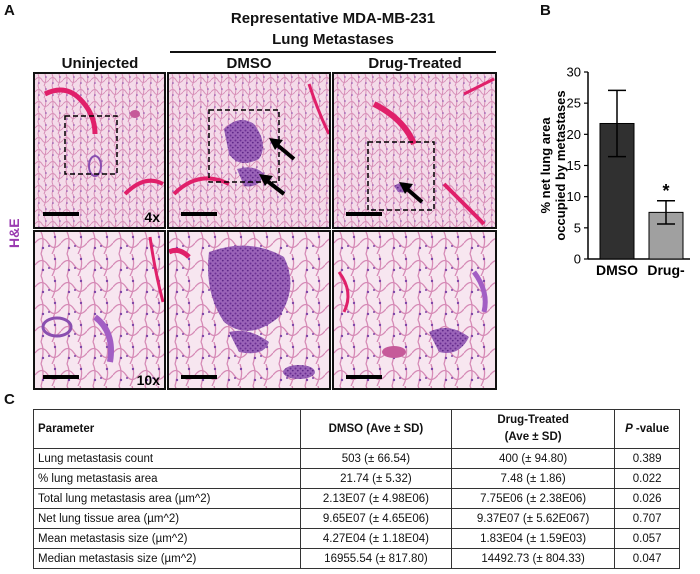  I want to click on figure-title-line1: Representative MDA-MB-231, so click(333, 18).